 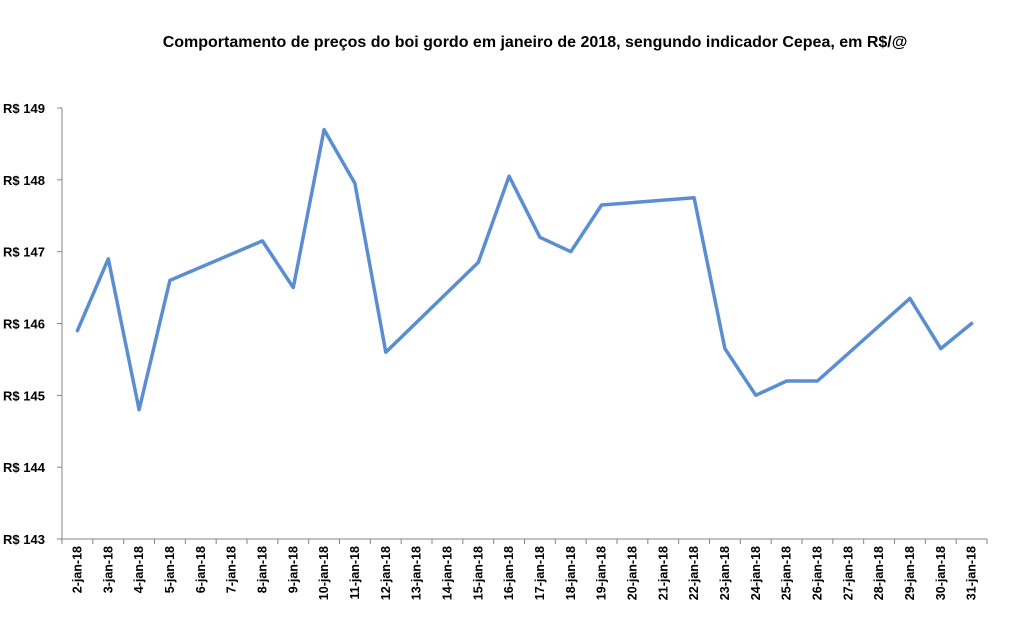 I want to click on y-tick-label: R$ 144, so click(x=24, y=467).